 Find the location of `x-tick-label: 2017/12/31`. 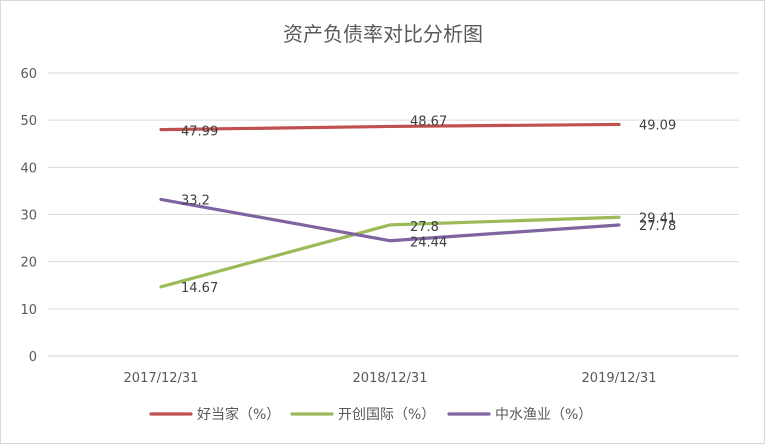

x-tick-label: 2017/12/31 is located at coordinates (161, 378).